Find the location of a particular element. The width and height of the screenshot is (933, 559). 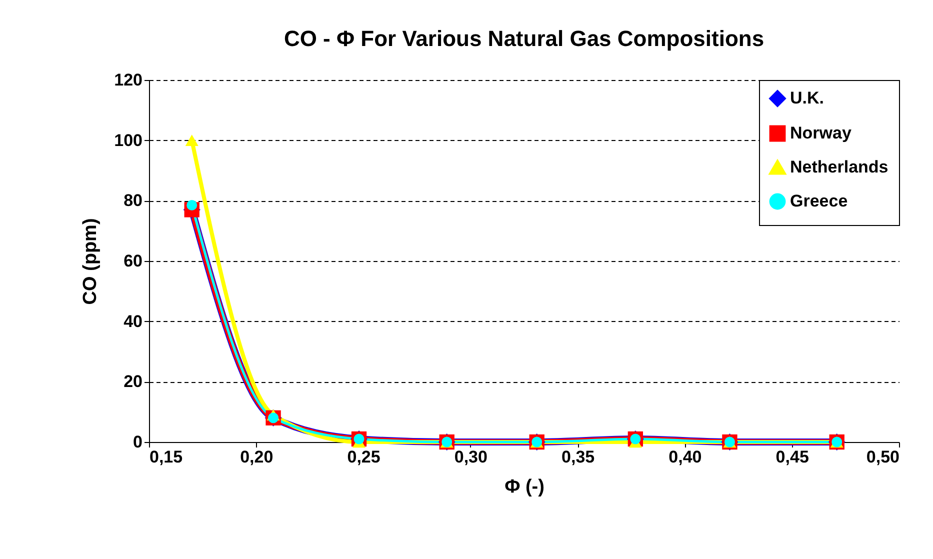

legend-label: Netherlands is located at coordinates (839, 167).